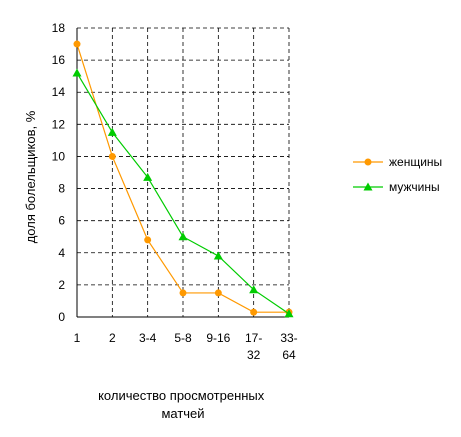  Describe the element at coordinates (415, 162) in the screenshot. I see `legend-label-women: женщины` at that location.